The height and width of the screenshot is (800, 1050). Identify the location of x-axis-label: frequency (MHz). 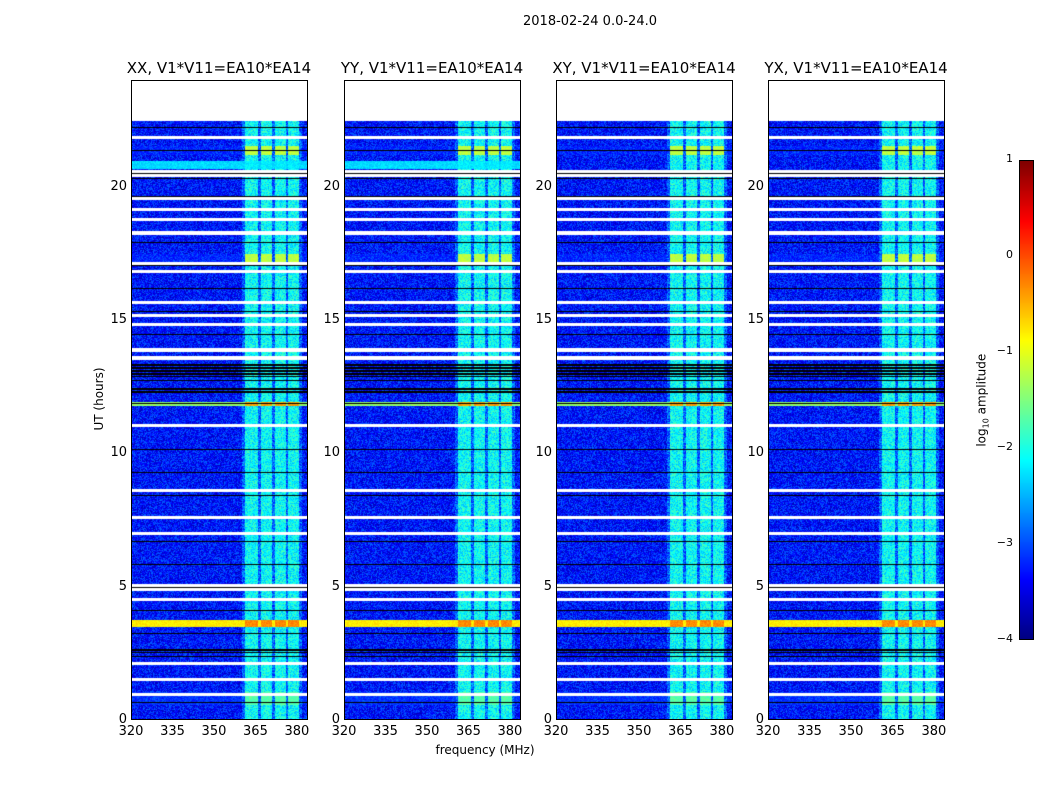
(485, 750).